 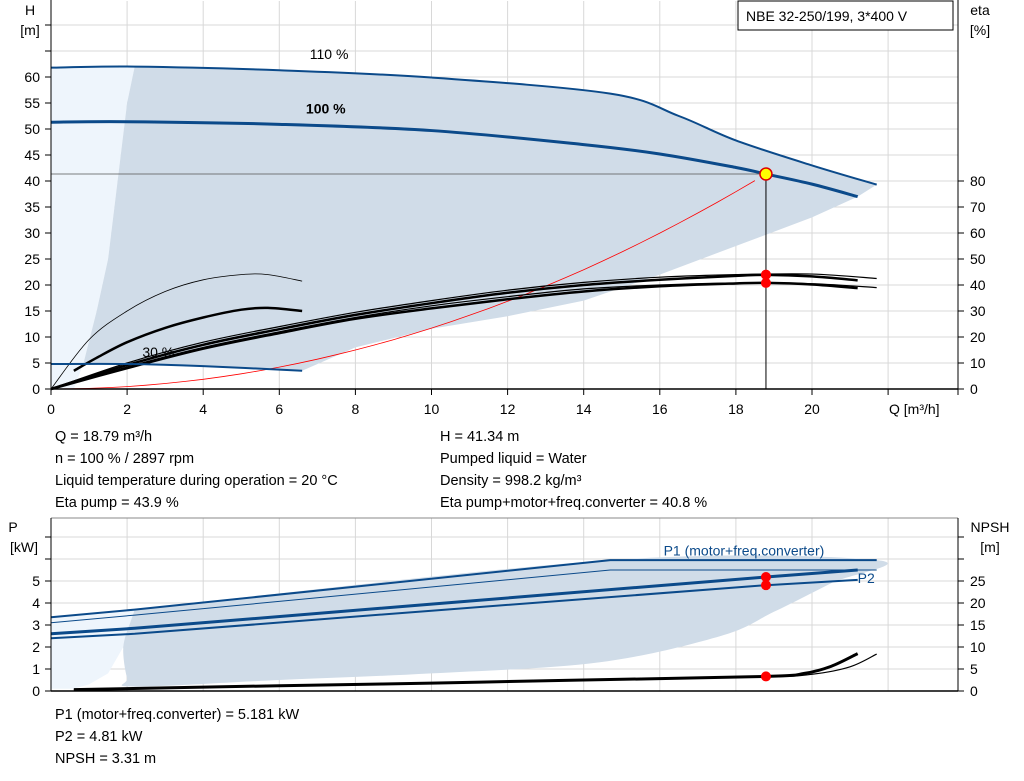 What do you see at coordinates (660, 409) in the screenshot?
I see `x-tick-label: 16` at bounding box center [660, 409].